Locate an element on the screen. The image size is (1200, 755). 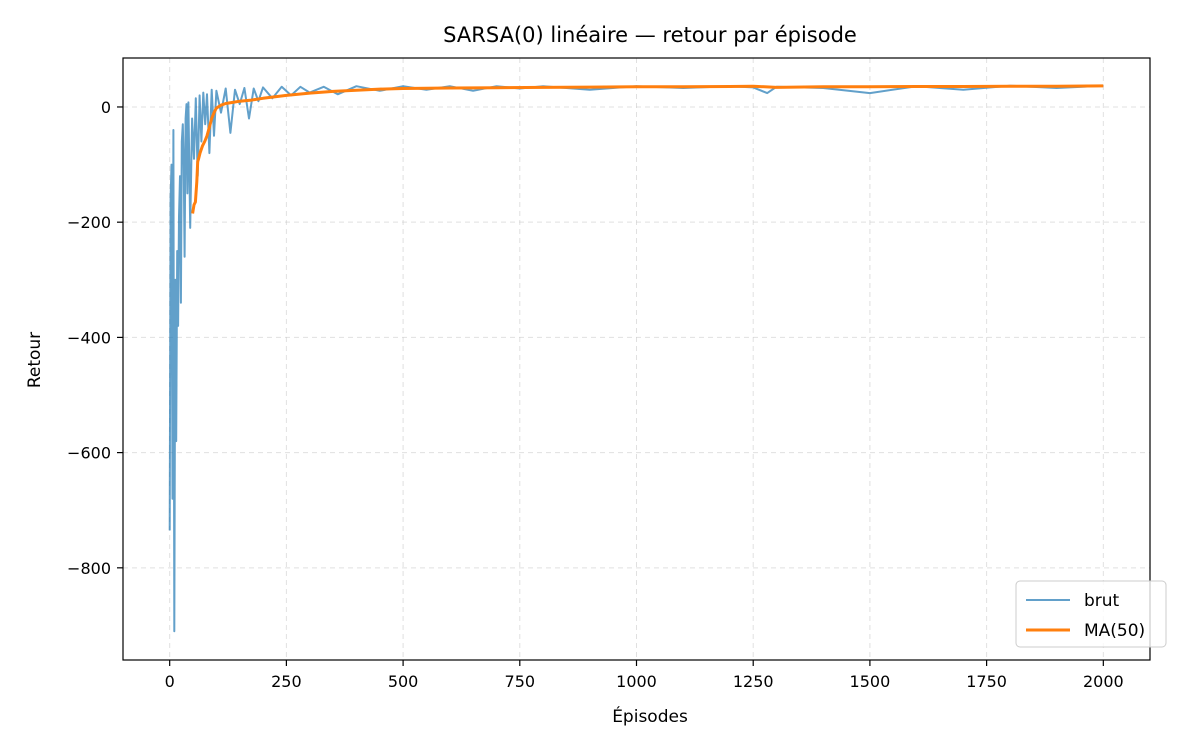
x-tick-label: 1000 is located at coordinates (636, 681).